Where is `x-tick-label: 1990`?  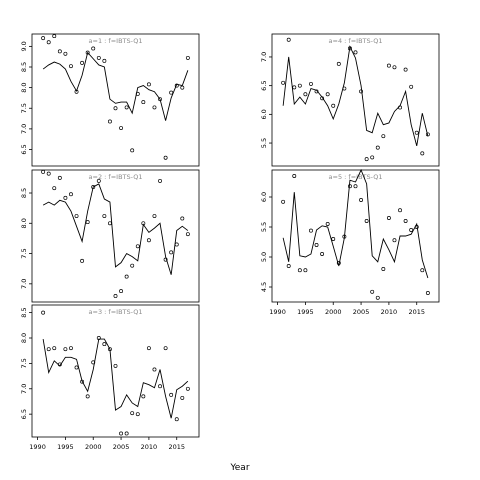
x-tick-label: 1990 is located at coordinates (277, 312).